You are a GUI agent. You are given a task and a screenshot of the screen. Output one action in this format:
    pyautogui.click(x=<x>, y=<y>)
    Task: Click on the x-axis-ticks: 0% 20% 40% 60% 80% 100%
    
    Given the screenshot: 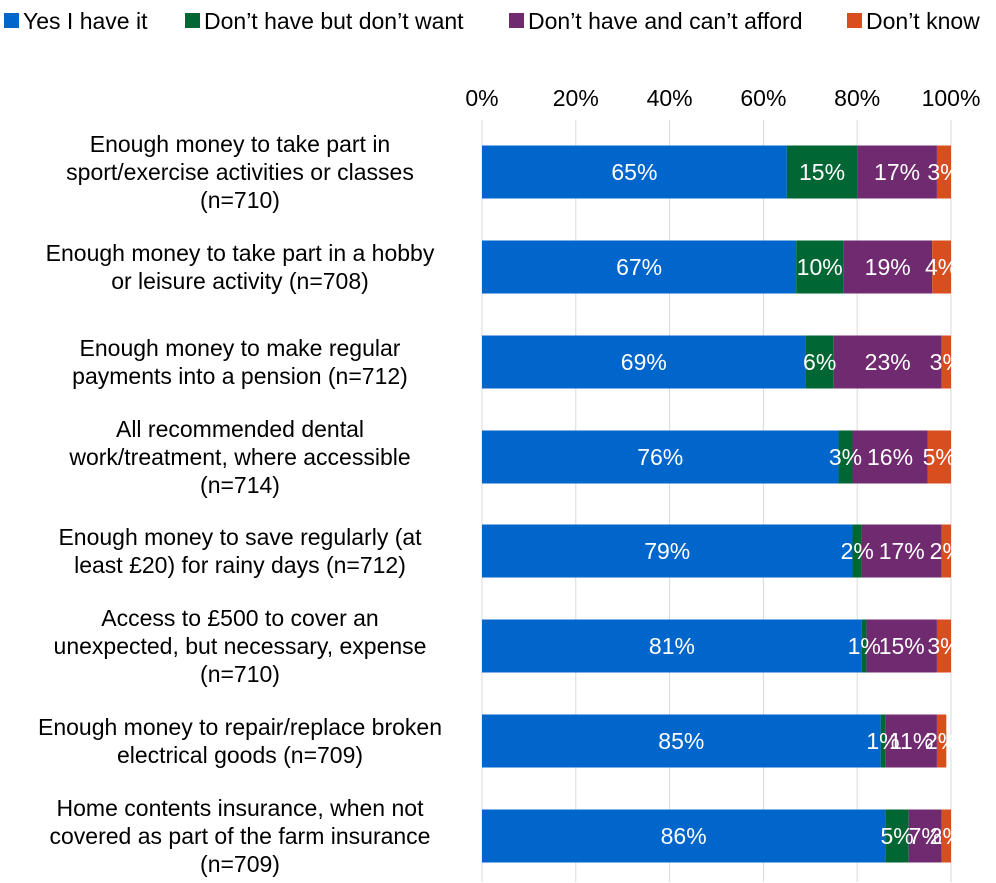 What is the action you would take?
    pyautogui.click(x=722, y=98)
    